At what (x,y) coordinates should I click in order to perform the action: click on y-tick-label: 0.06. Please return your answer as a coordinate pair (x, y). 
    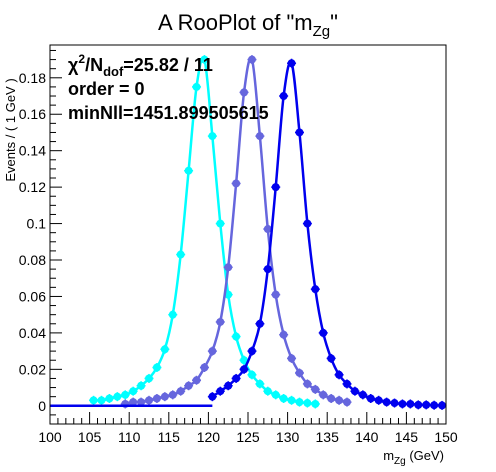
    Looking at the image, I should click on (32, 296).